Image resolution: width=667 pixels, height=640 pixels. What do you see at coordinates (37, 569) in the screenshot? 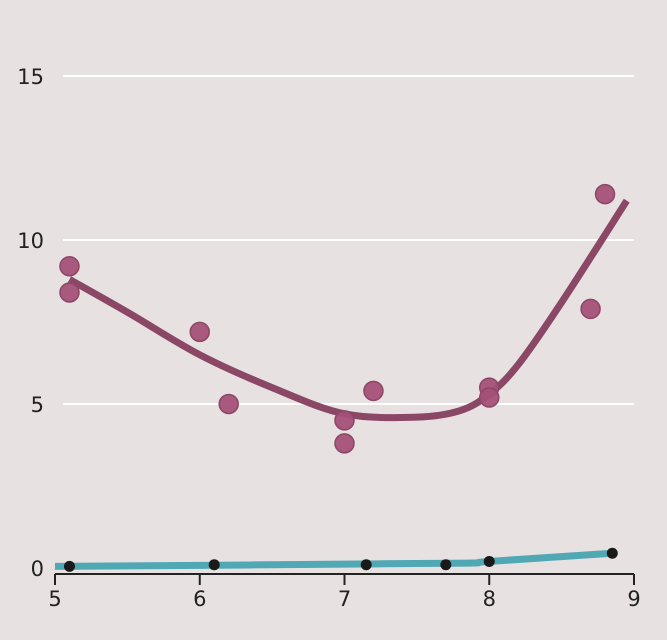
I see `y-tick-label-0: 0` at bounding box center [37, 569].